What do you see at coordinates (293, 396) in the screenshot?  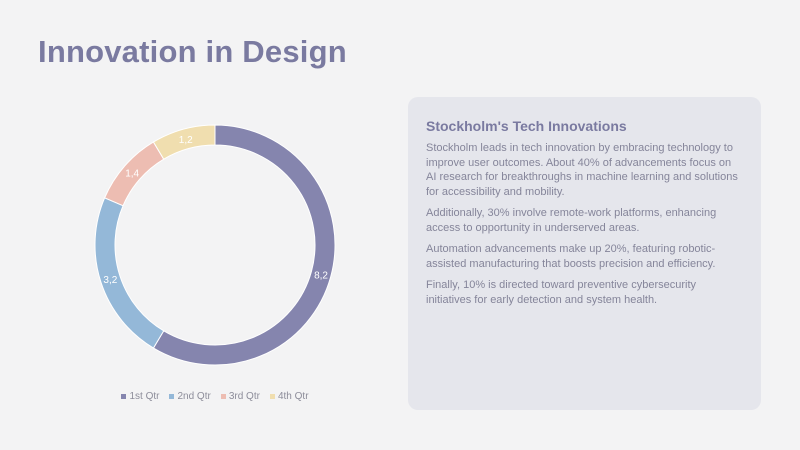 I see `legend-label-4th-qtr: 4th Qtr` at bounding box center [293, 396].